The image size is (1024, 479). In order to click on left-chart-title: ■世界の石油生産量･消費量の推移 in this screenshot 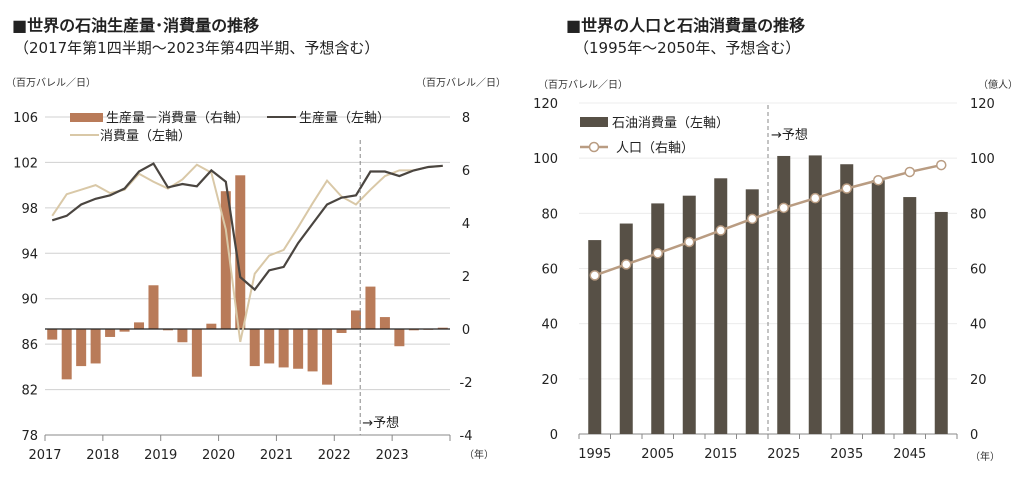, I will do `click(136, 25)`.